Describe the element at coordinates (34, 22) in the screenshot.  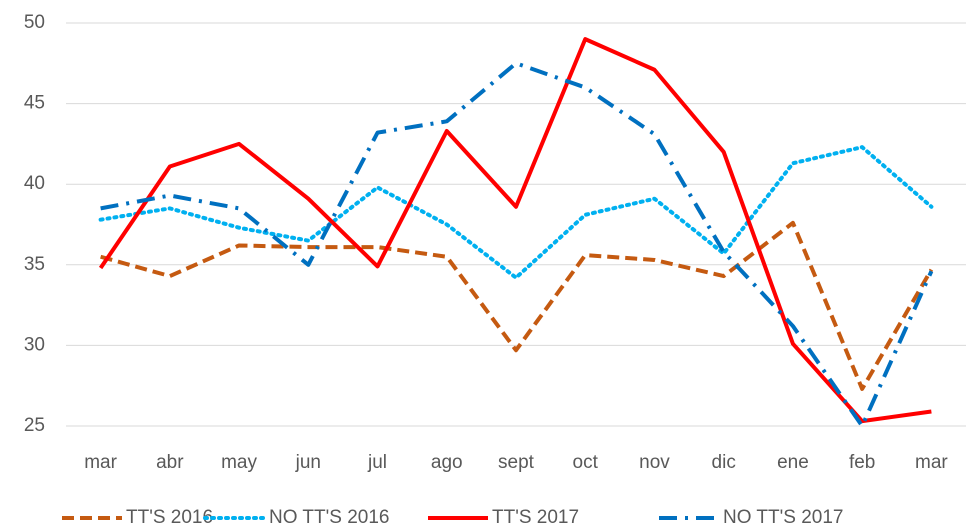
I see `y-tick-label: 50` at that location.